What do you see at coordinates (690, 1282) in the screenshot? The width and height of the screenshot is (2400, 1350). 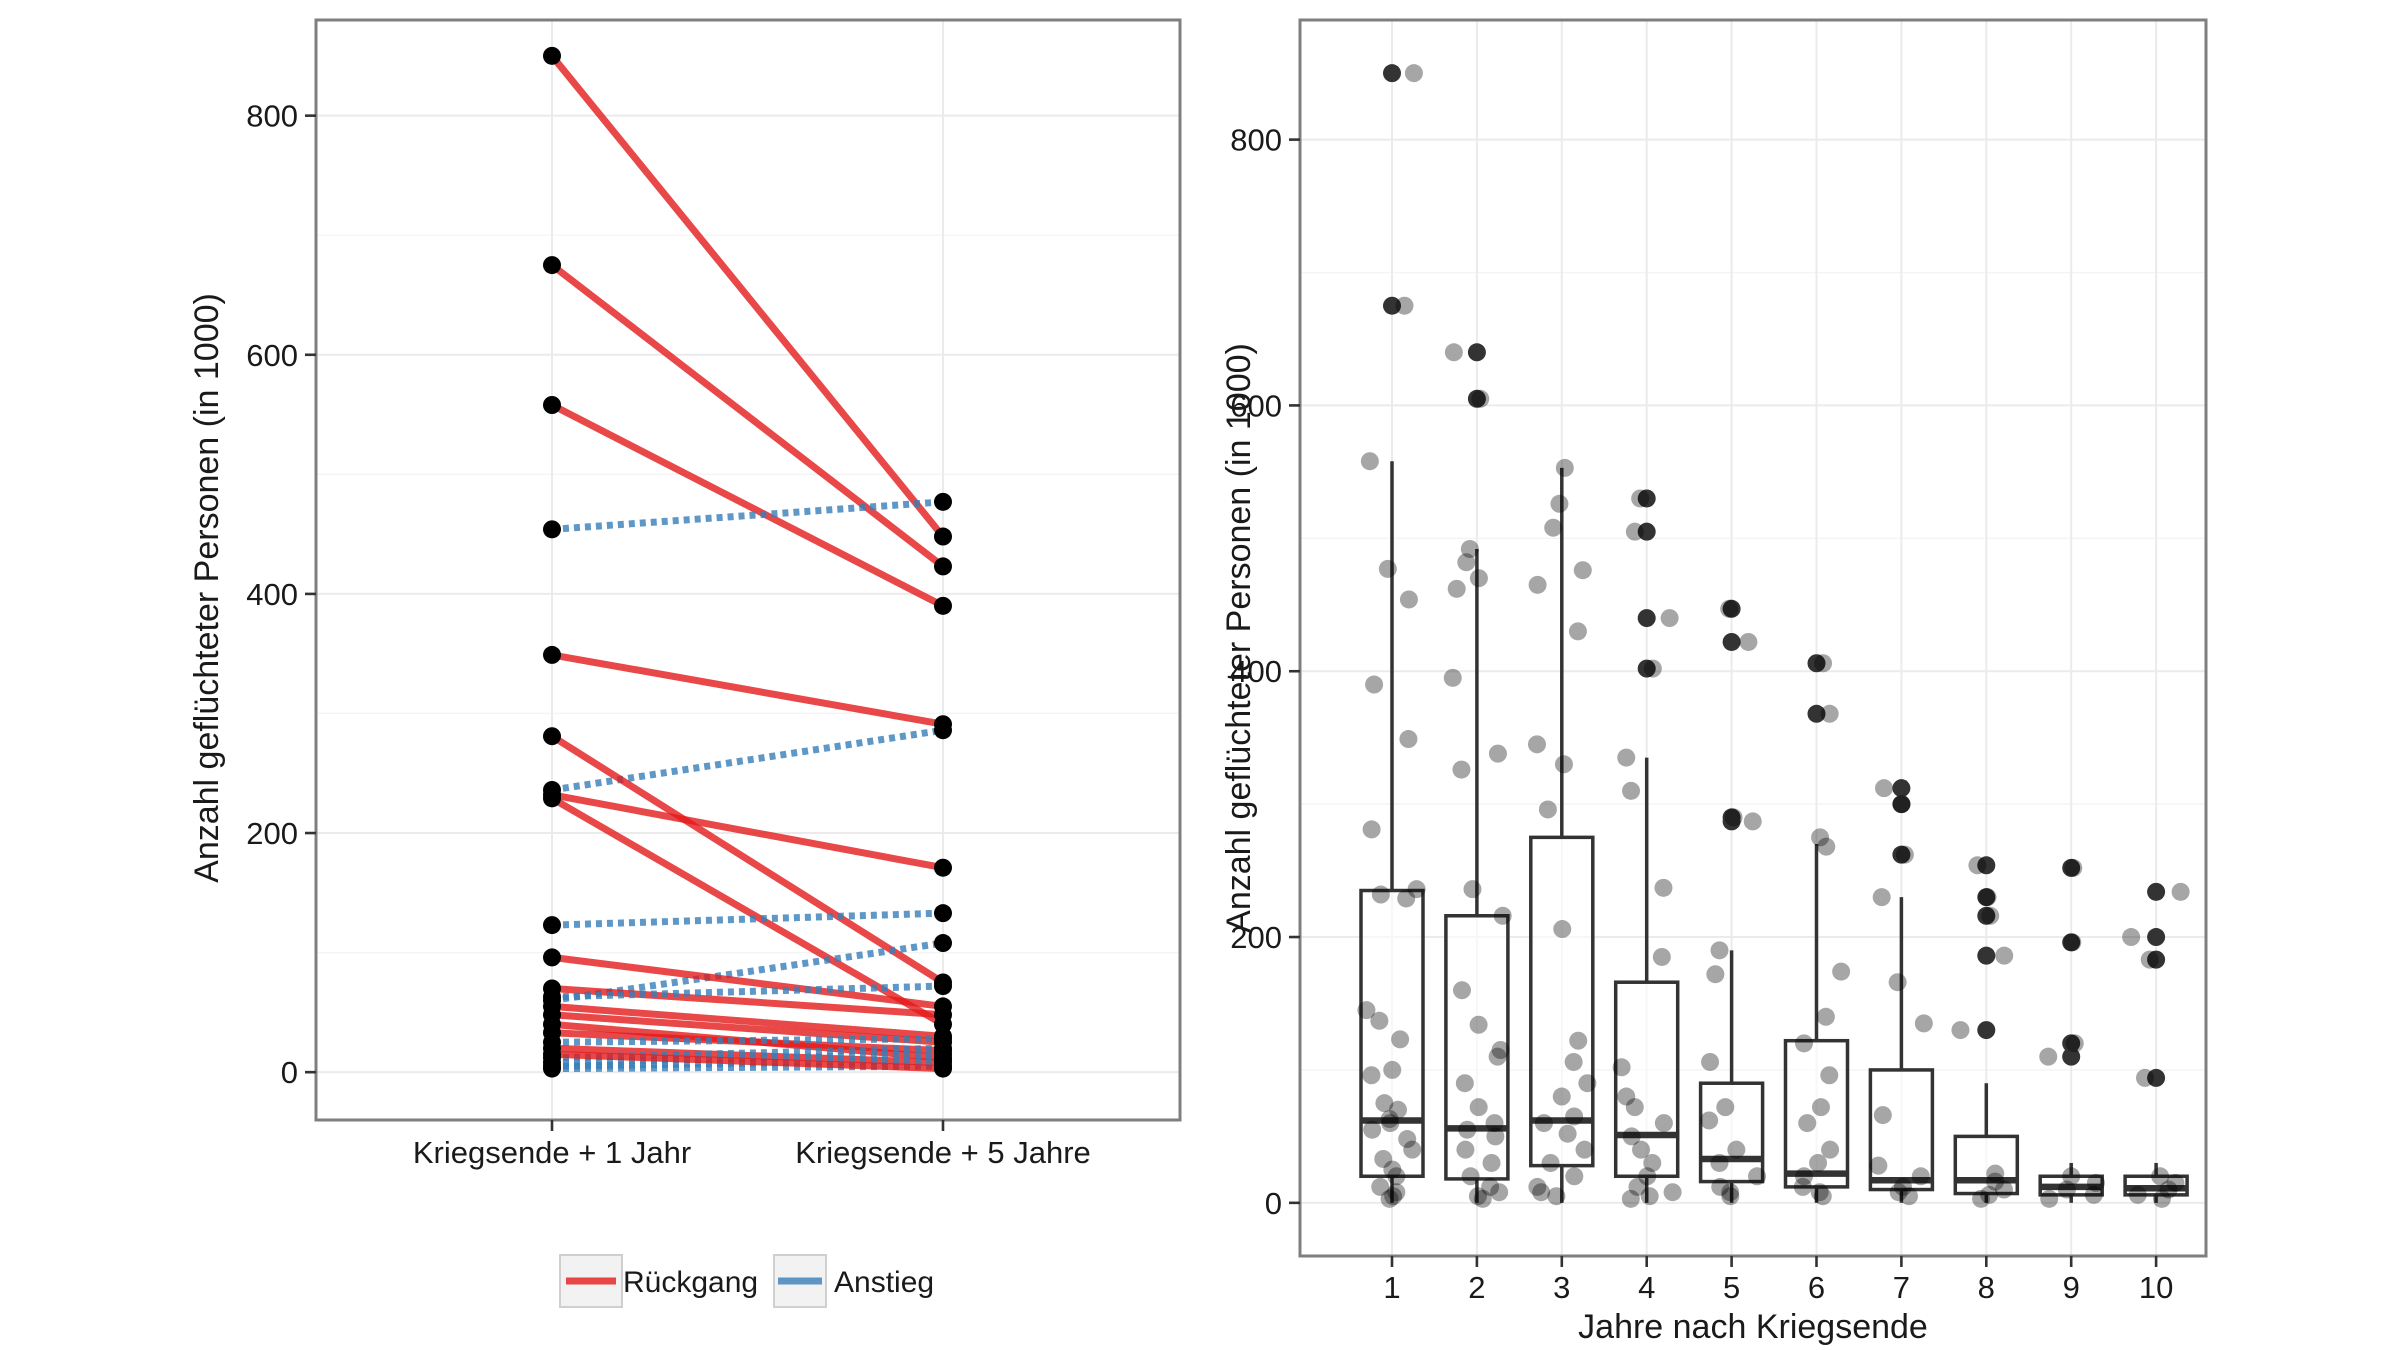 I see `legend-label-decline: Rückgang` at bounding box center [690, 1282].